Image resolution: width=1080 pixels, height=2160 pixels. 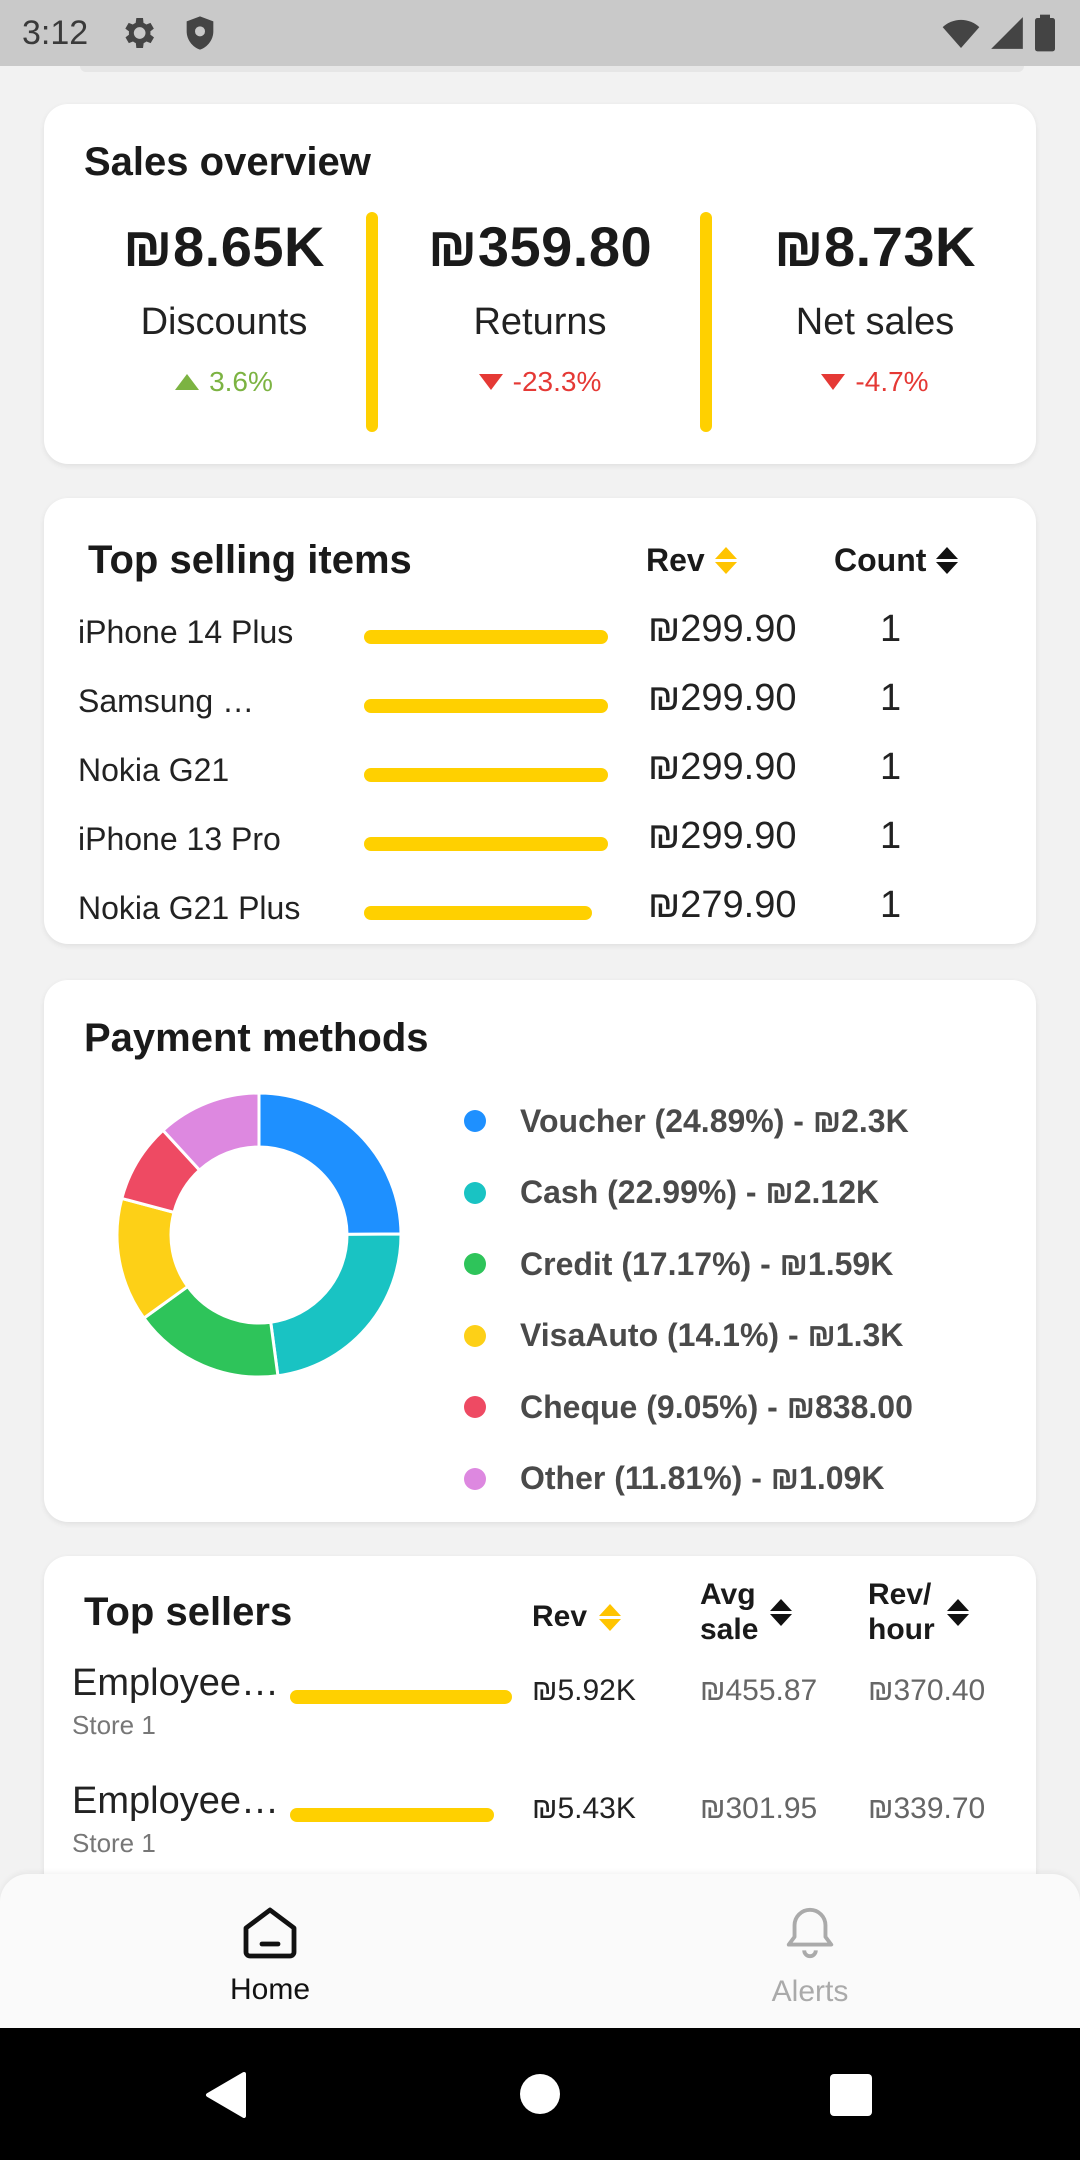 I want to click on payment-donut-chart, so click(x=259, y=1235).